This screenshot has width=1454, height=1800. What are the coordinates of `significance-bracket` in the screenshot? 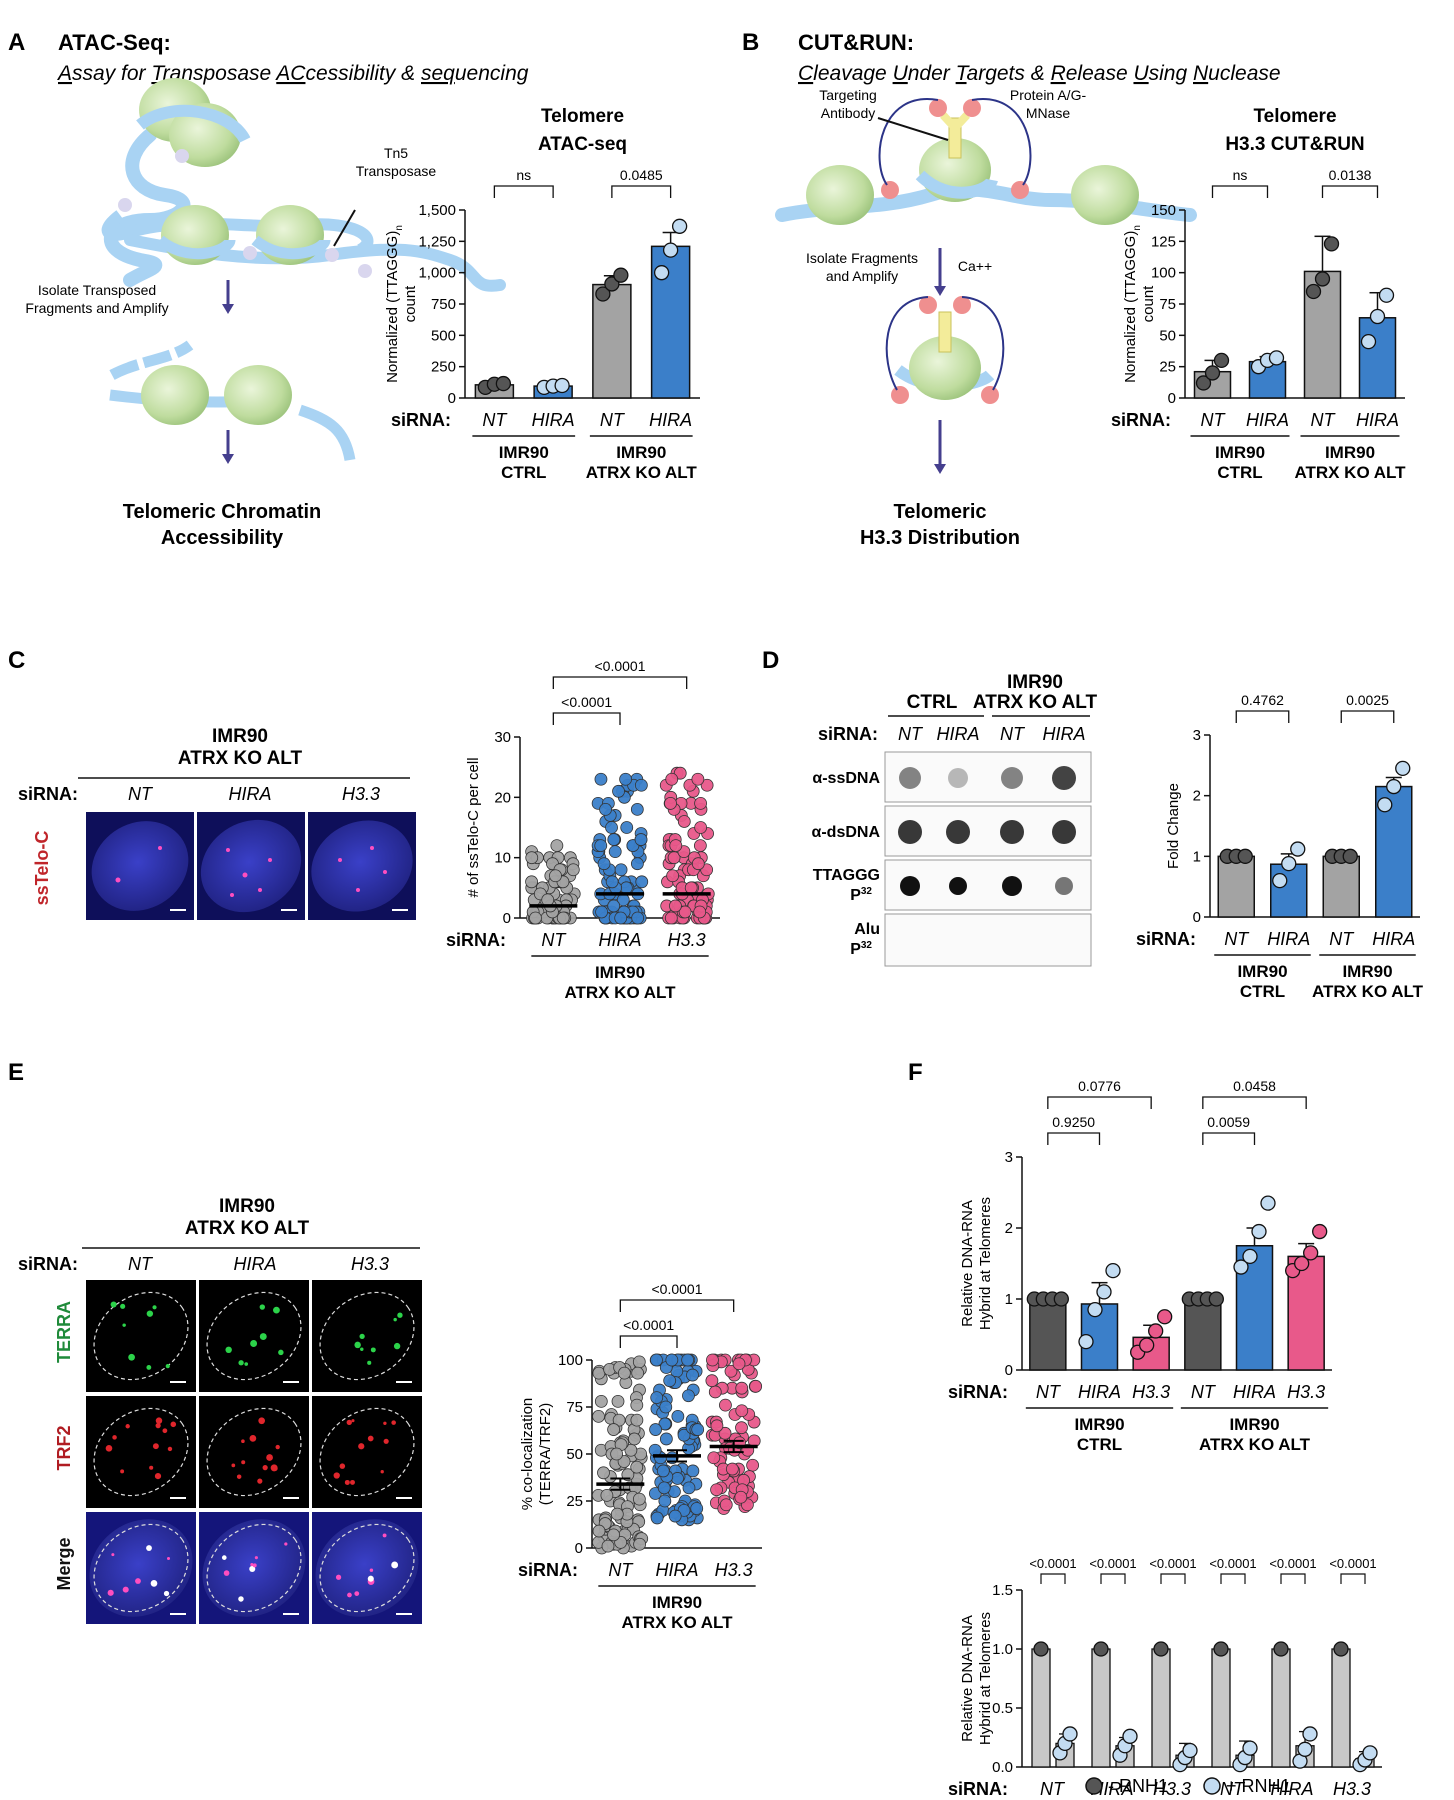 It's located at (586, 718).